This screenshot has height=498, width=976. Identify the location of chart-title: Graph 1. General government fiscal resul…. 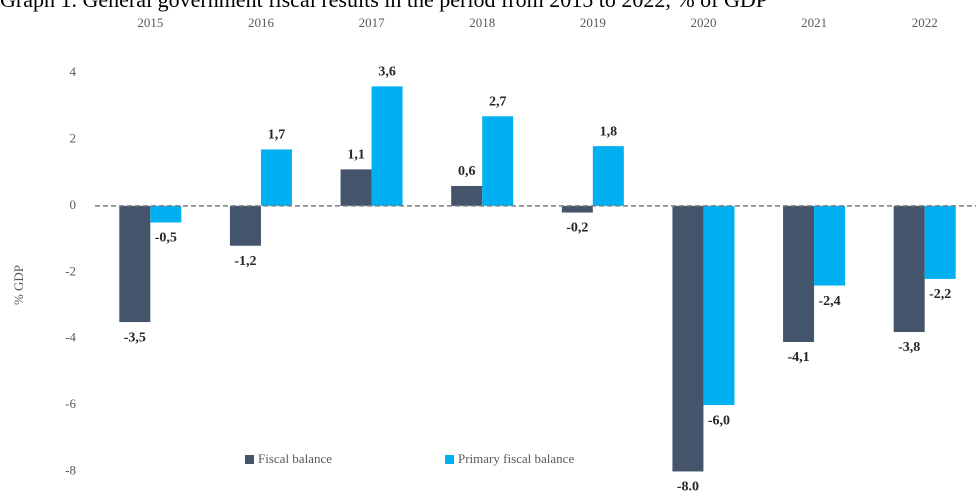
(384, 6).